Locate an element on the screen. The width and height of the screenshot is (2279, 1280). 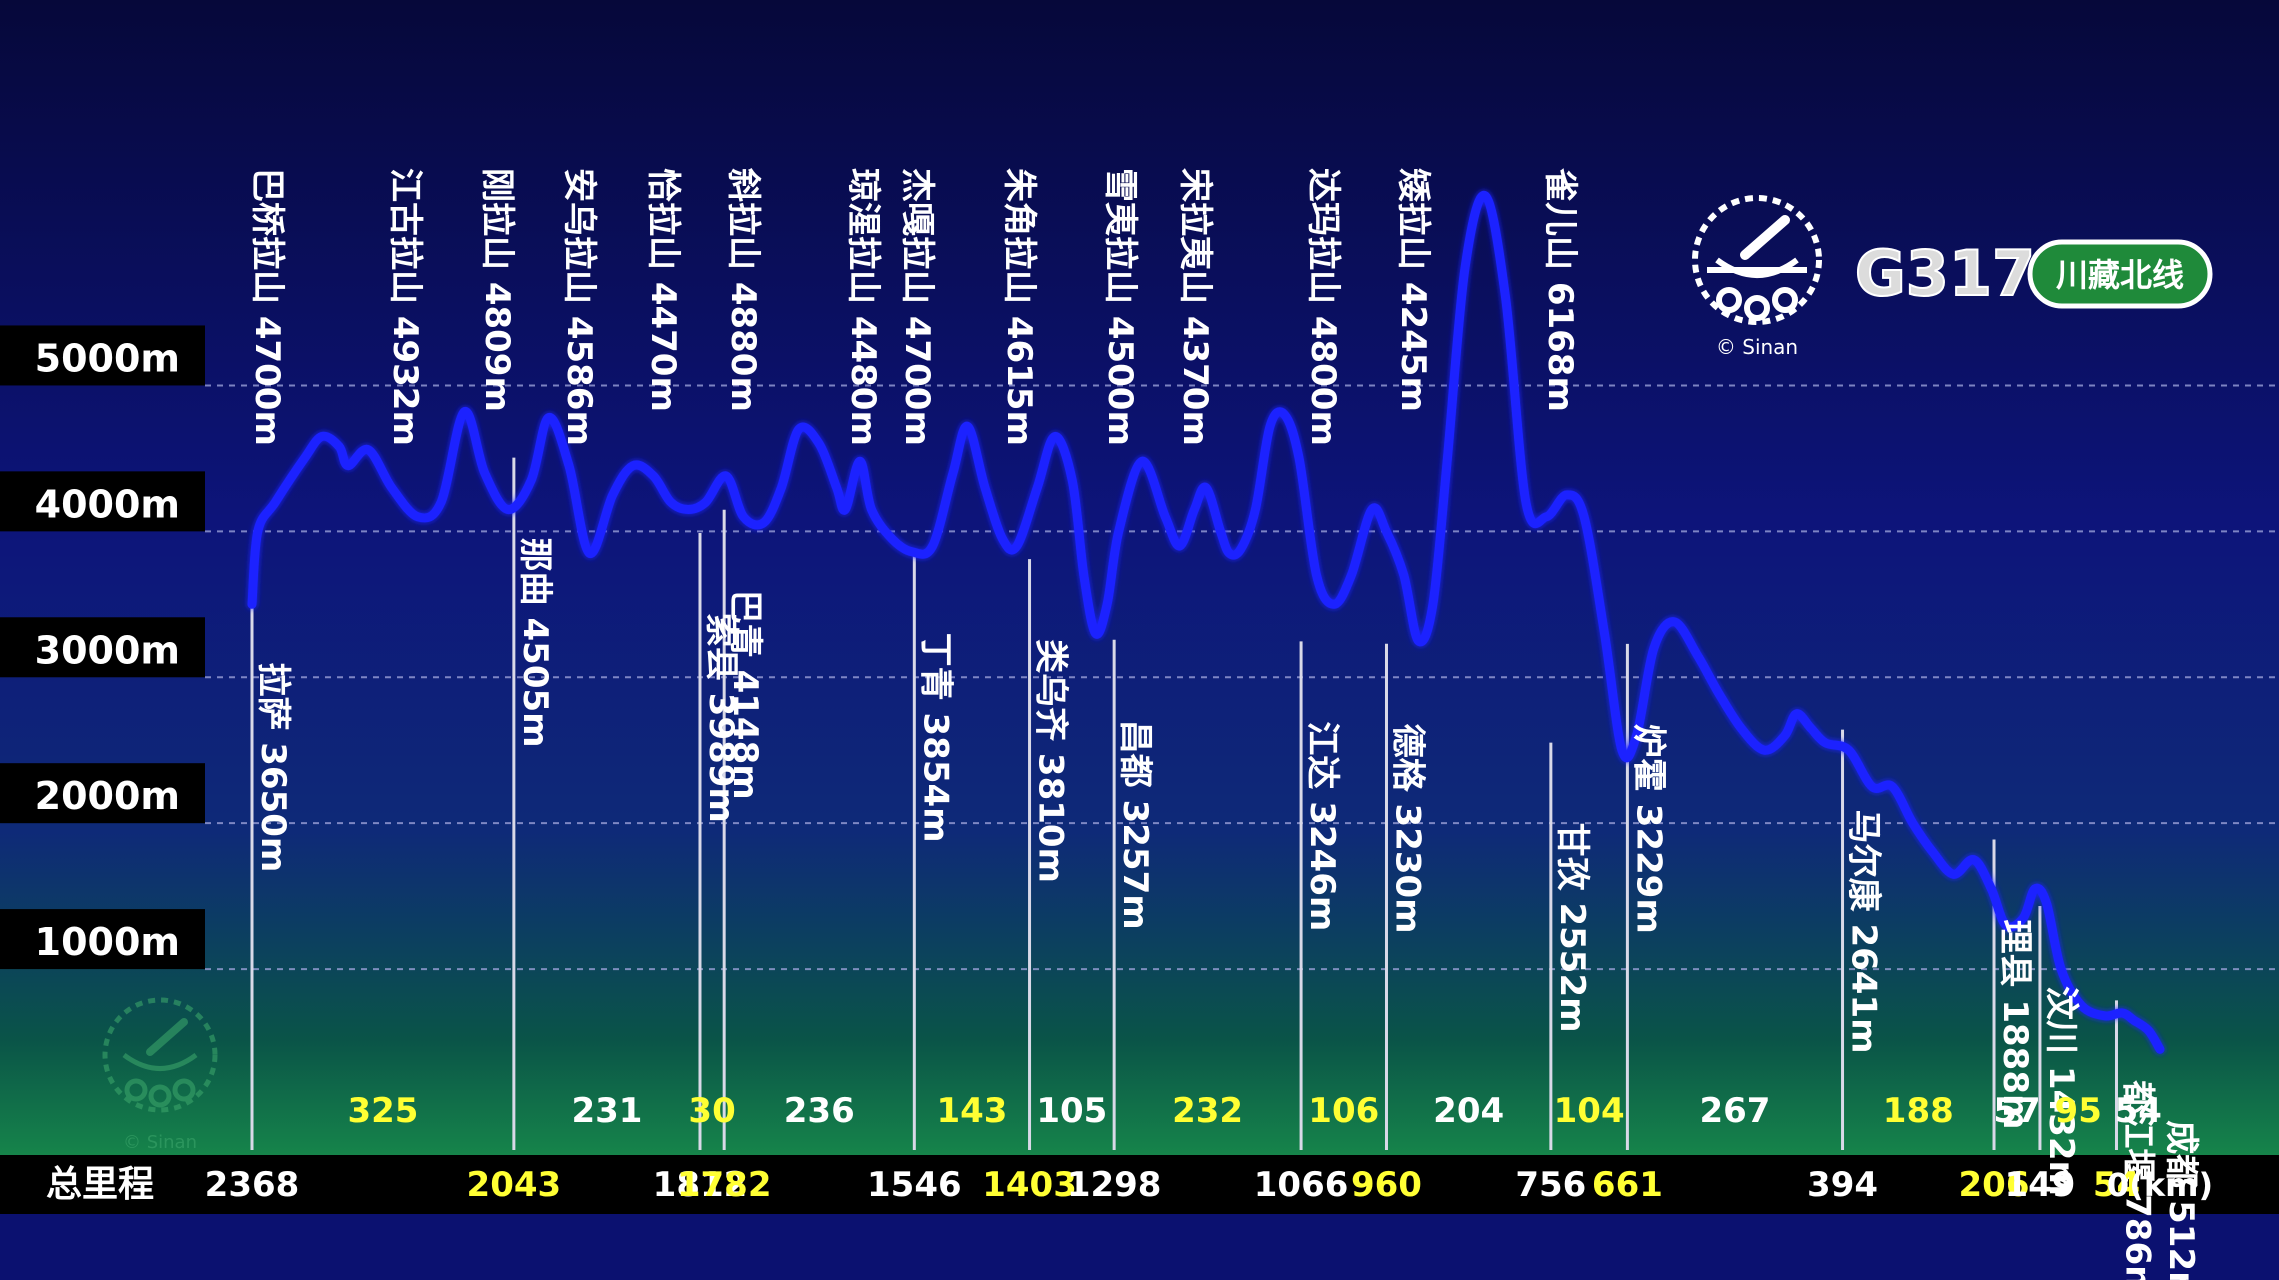
pass-label: 雀儿山 6168m is located at coordinates (1560, 290).